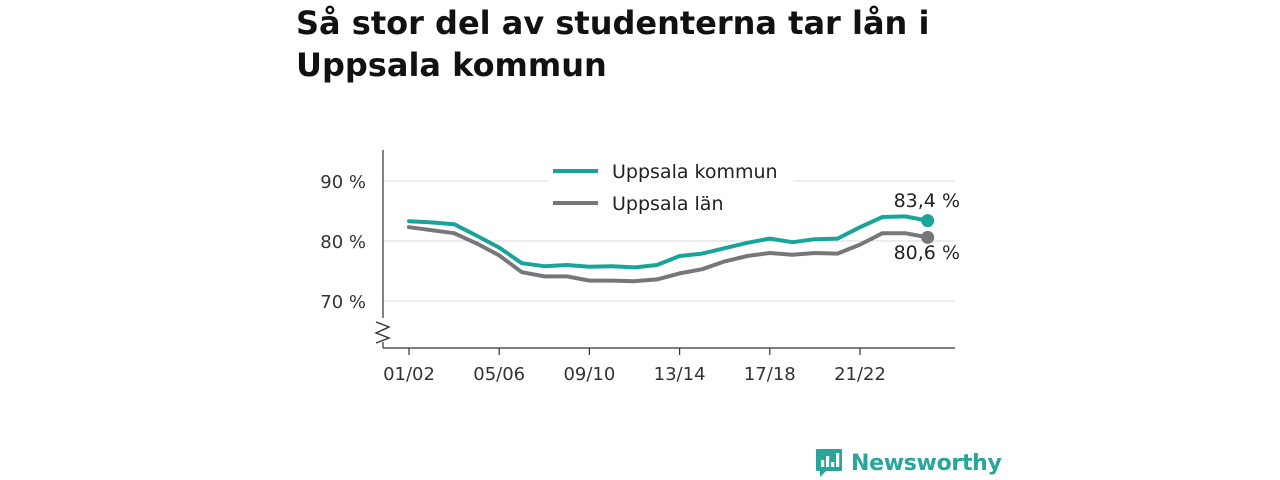 The width and height of the screenshot is (1280, 480). I want to click on brand-name: Newsworthy, so click(926, 463).